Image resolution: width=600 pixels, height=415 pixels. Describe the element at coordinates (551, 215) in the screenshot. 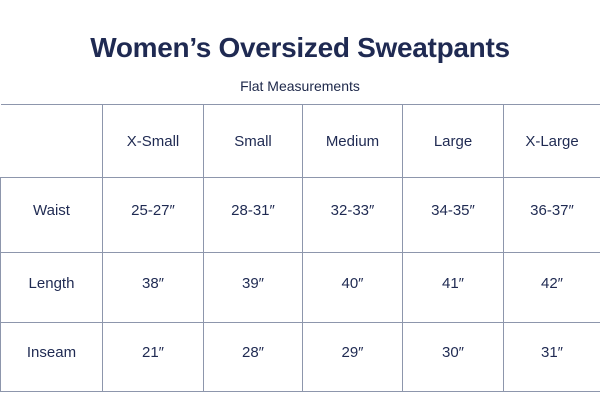

I see `measurement-cell: 36-37″` at that location.